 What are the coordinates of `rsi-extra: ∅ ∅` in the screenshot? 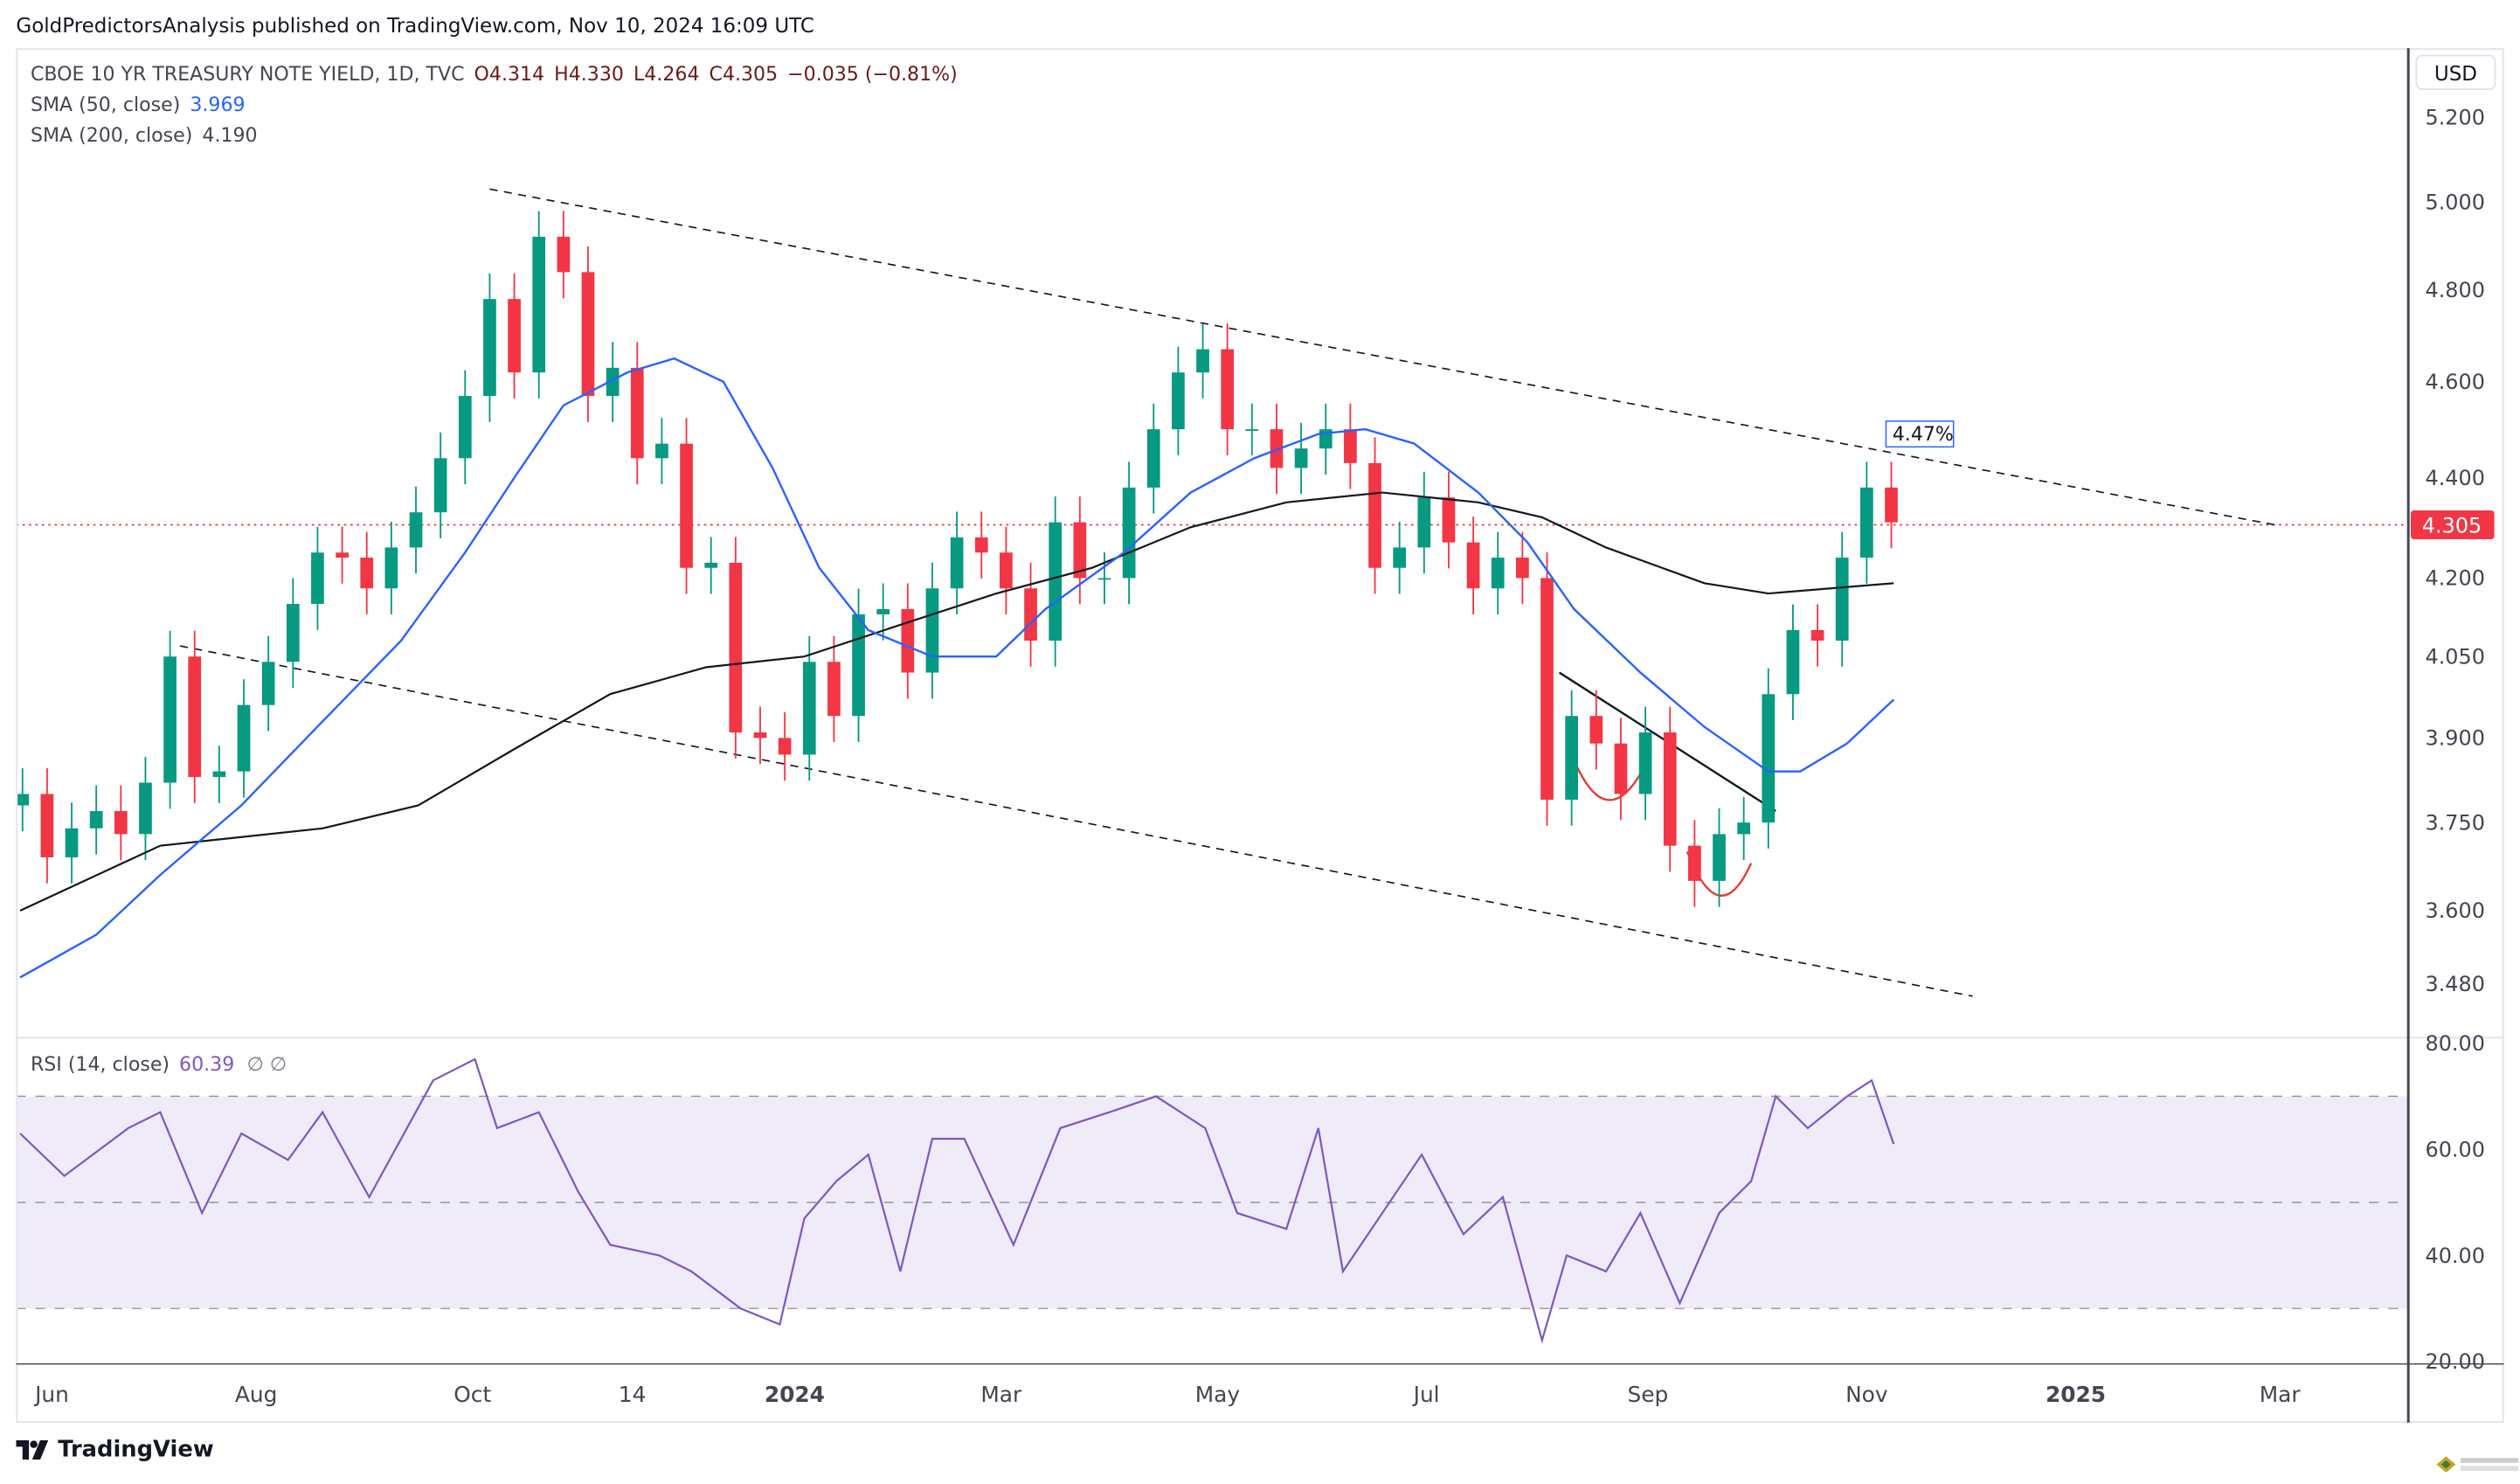 It's located at (266, 1064).